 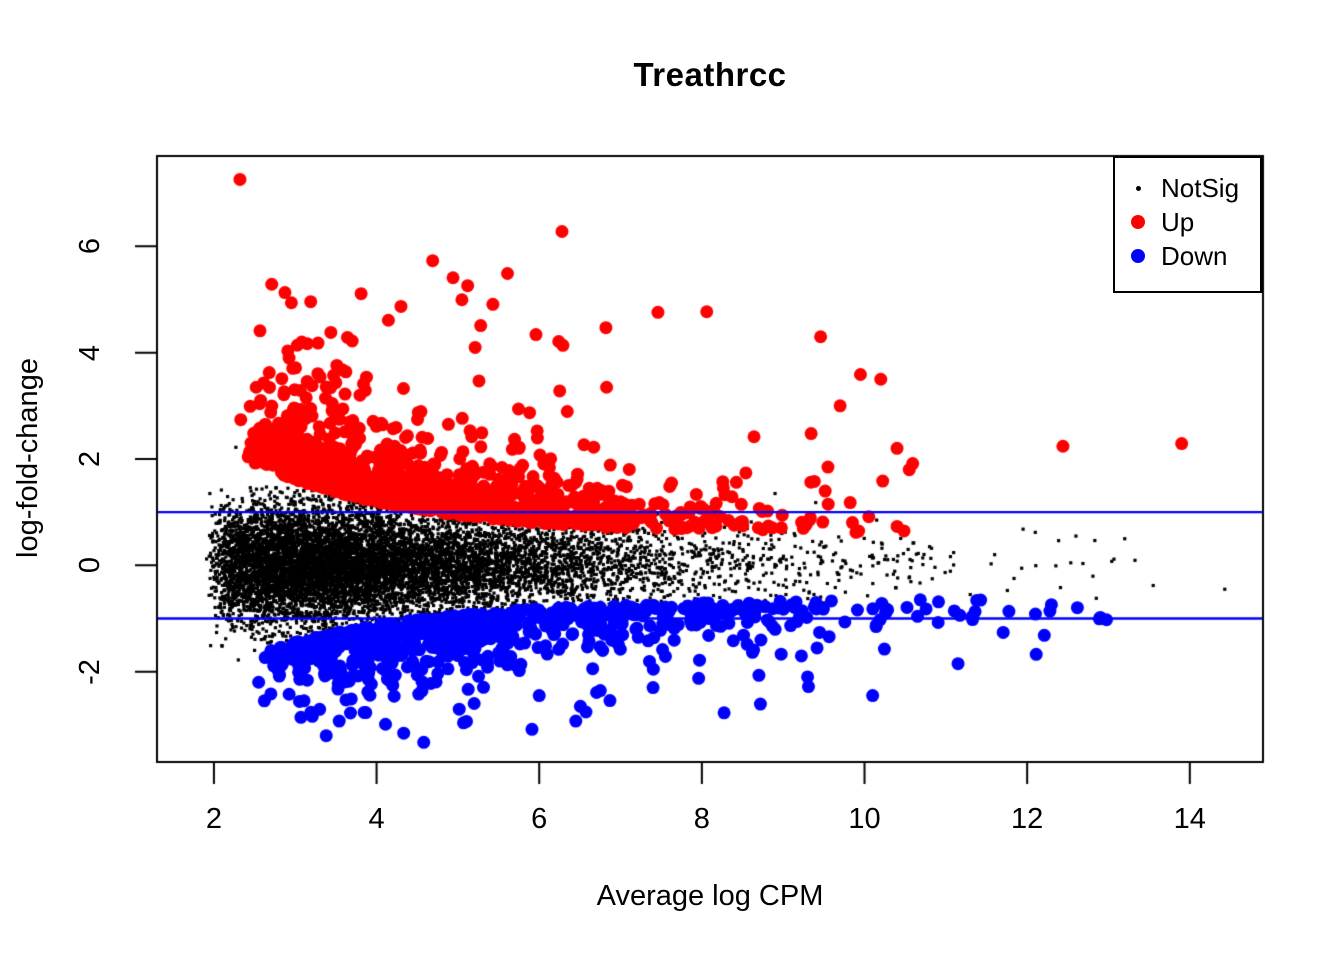 What do you see at coordinates (1138, 256) in the screenshot?
I see `down-dot-icon` at bounding box center [1138, 256].